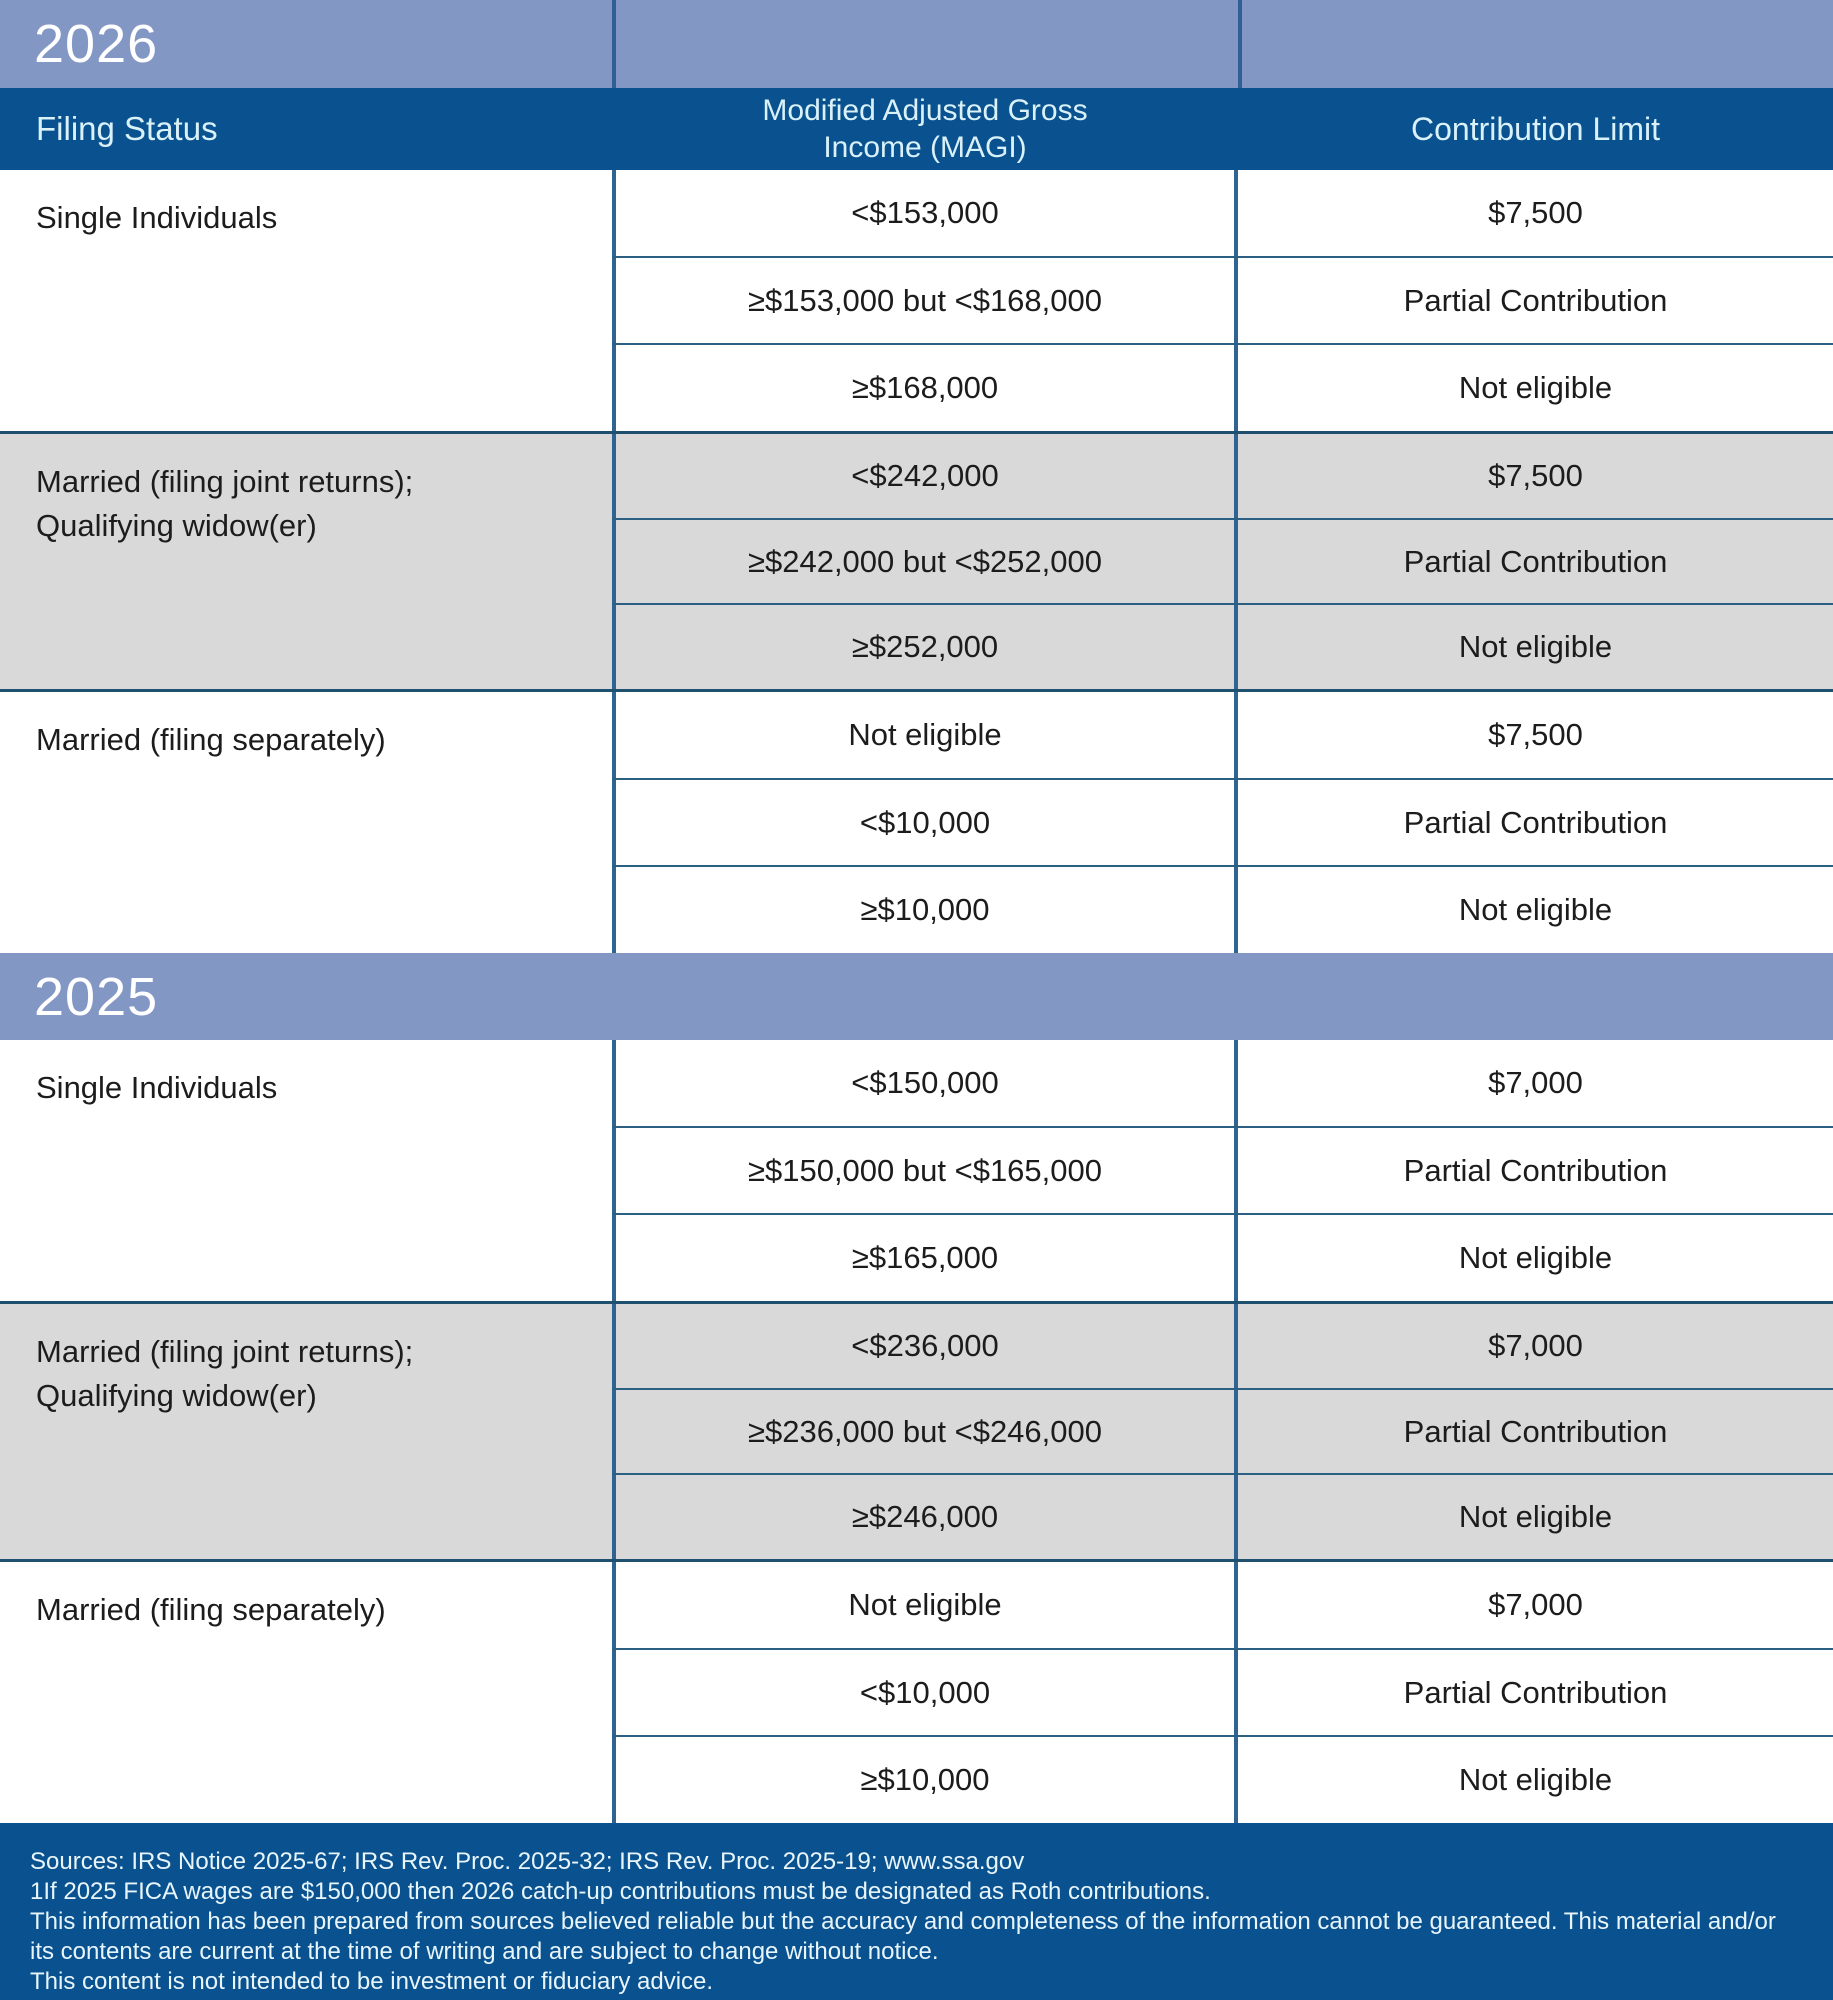 The height and width of the screenshot is (2000, 1833). I want to click on year-label-2026: 2026, so click(96, 44).